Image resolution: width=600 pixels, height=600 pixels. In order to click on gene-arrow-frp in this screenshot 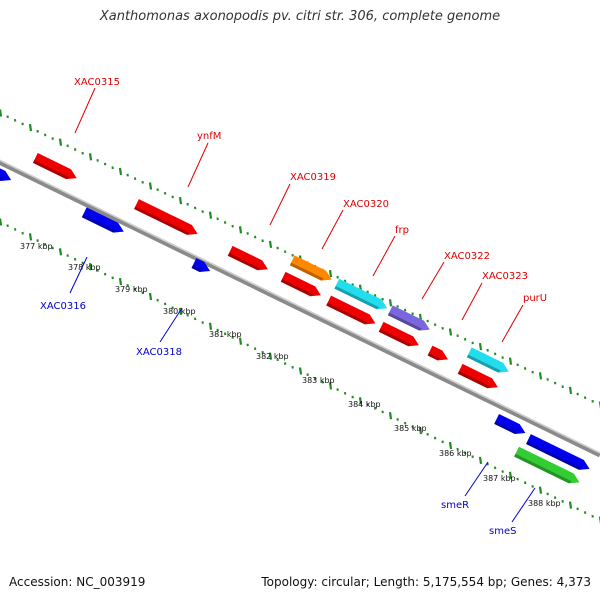, I will do `click(361, 294)`.